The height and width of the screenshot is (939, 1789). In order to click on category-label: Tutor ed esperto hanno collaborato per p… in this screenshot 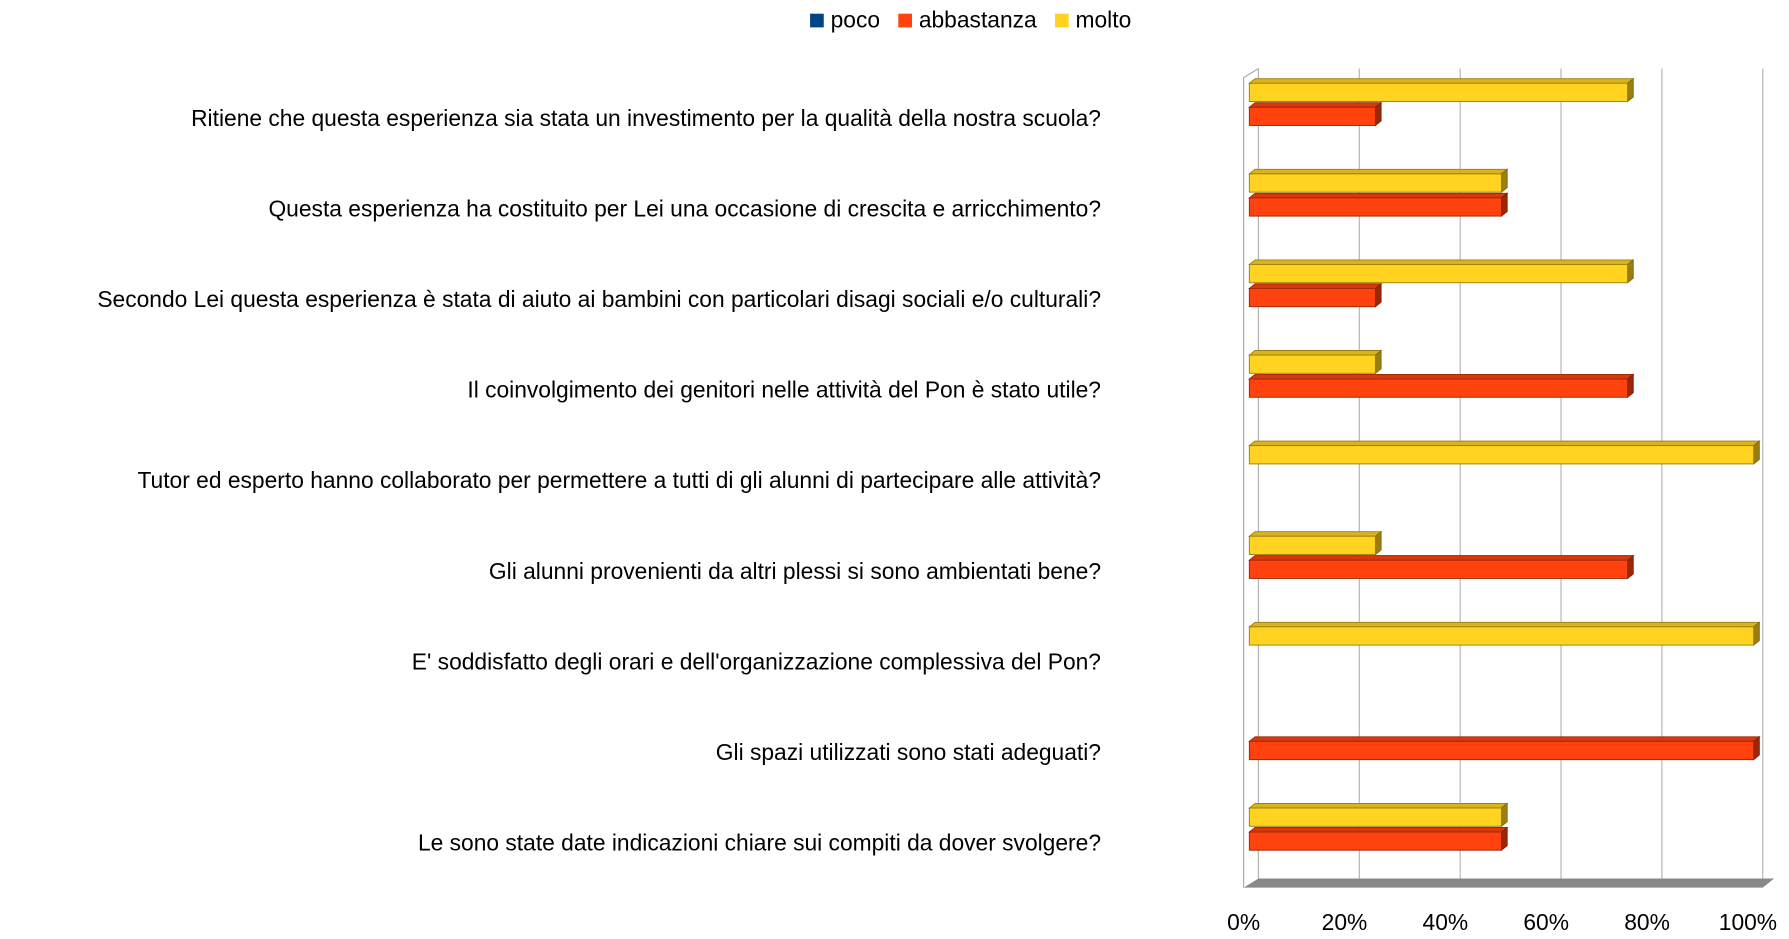, I will do `click(619, 480)`.